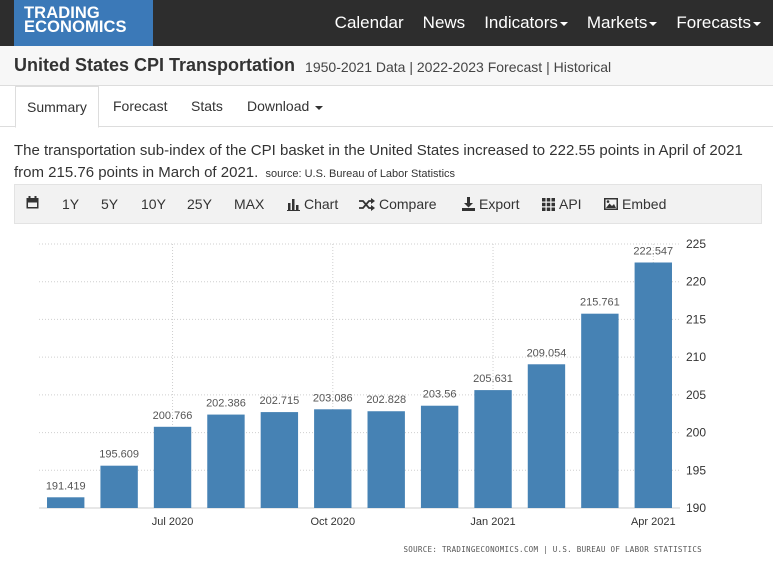  I want to click on bar-feb-2021, so click(546, 436).